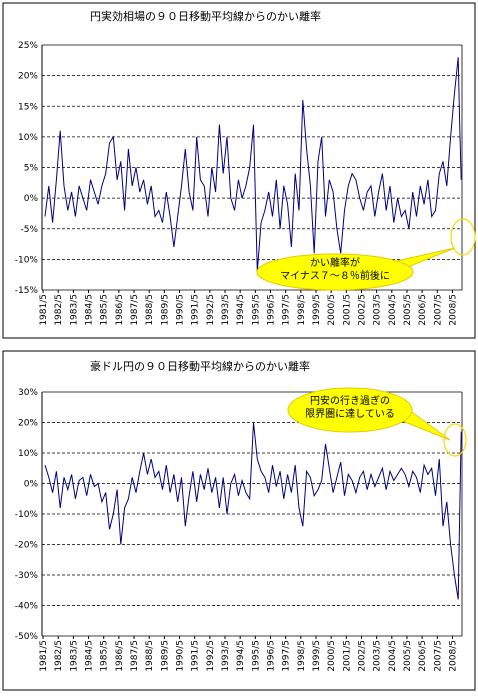  Describe the element at coordinates (200, 366) in the screenshot. I see `chart-title: 豪ドル円の９０日移動平均線からのかい離率` at that location.